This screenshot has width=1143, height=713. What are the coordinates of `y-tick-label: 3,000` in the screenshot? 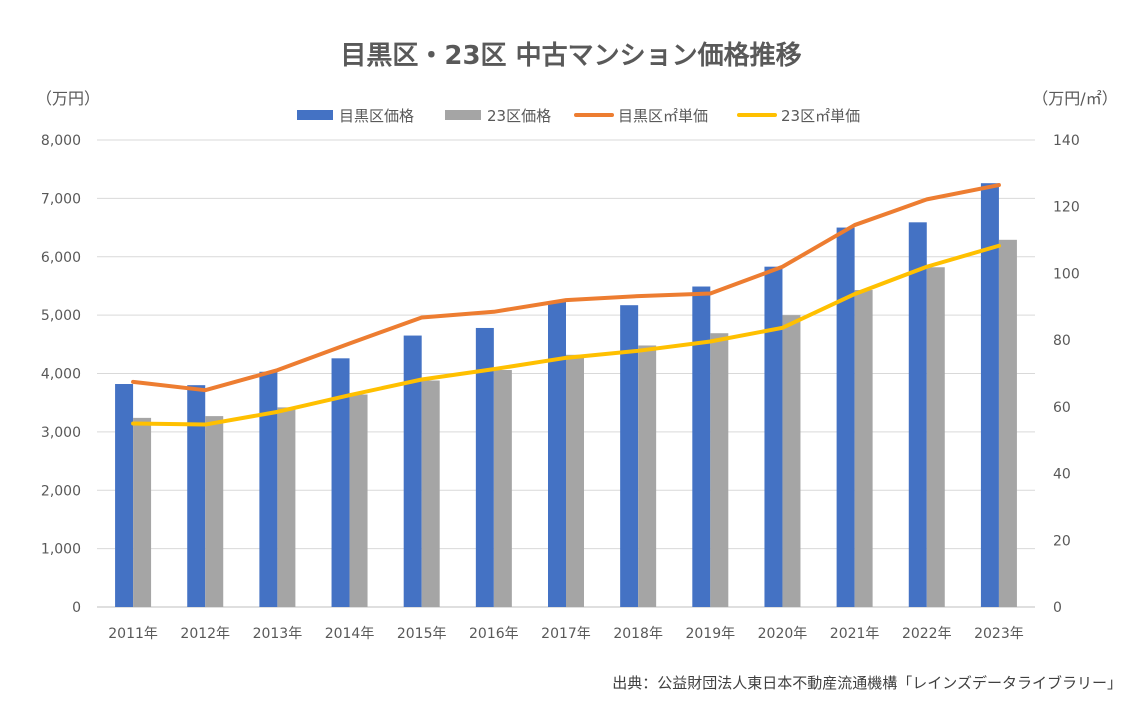 It's located at (61, 433).